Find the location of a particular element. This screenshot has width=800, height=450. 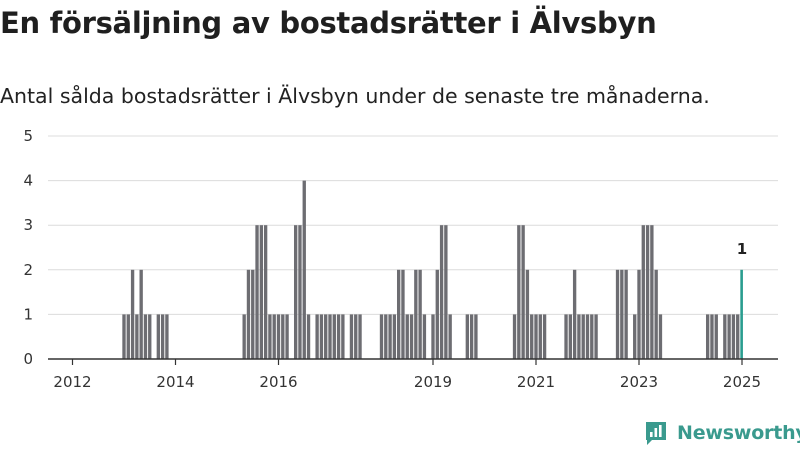

y-tick-label: 5 is located at coordinates (28, 136).